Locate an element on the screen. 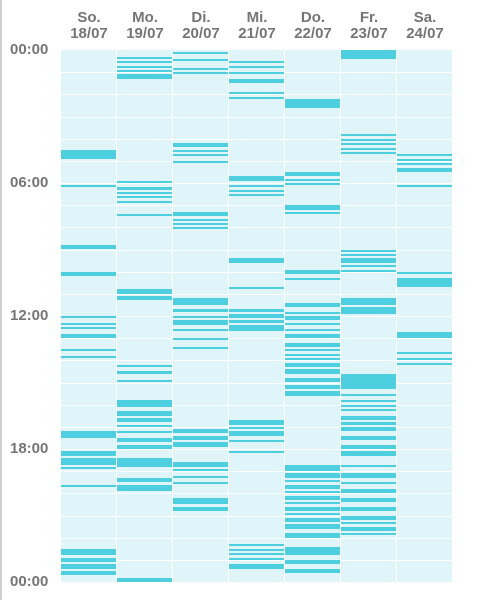  left-border is located at coordinates (1, 300).